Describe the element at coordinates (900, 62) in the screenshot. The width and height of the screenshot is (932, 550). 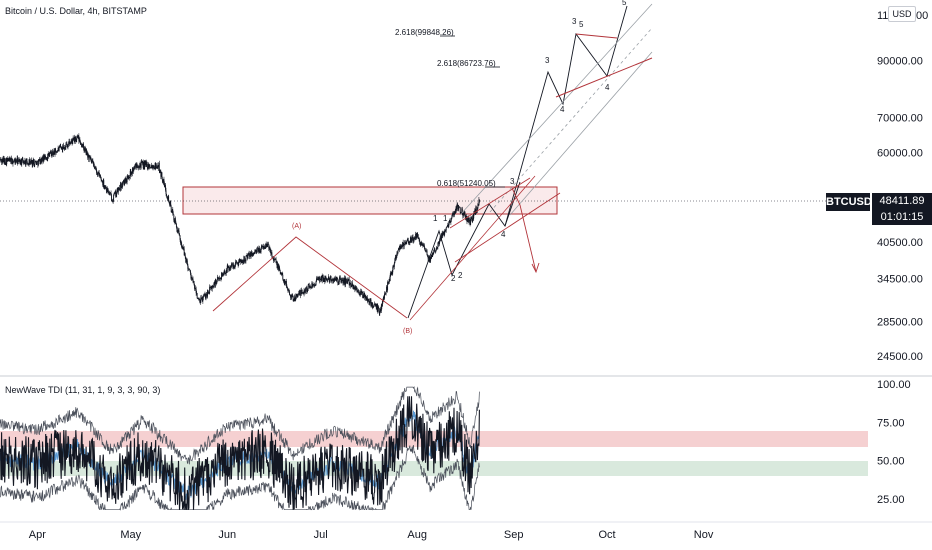
I see `price-tick-label: 90000.00` at that location.